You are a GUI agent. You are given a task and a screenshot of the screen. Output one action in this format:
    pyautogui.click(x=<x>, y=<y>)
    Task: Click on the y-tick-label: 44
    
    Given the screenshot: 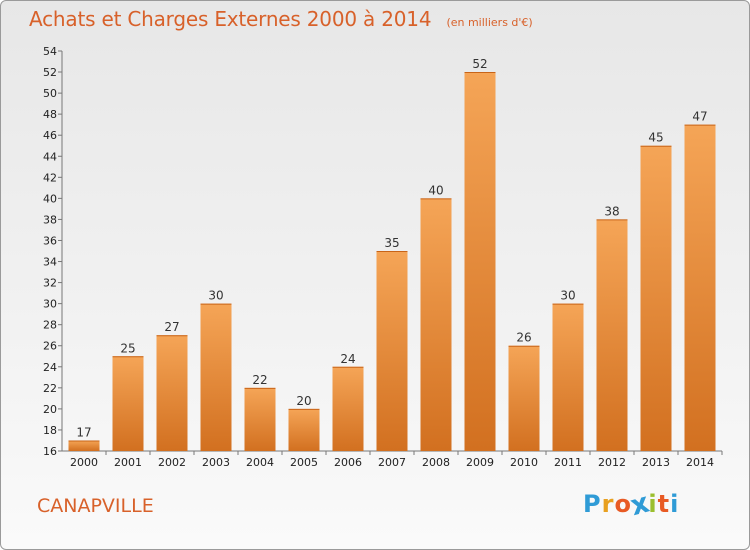 What is the action you would take?
    pyautogui.click(x=50, y=156)
    